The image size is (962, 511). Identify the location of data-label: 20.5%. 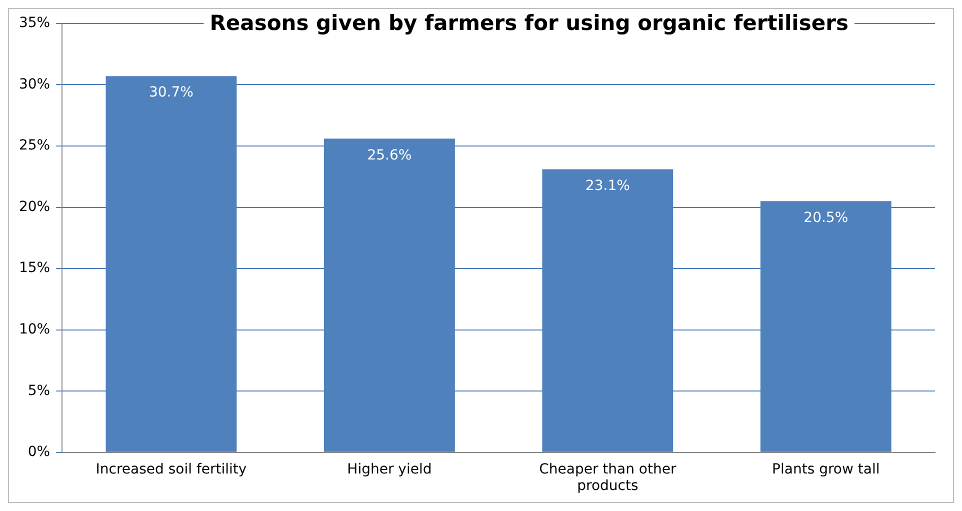
(826, 218).